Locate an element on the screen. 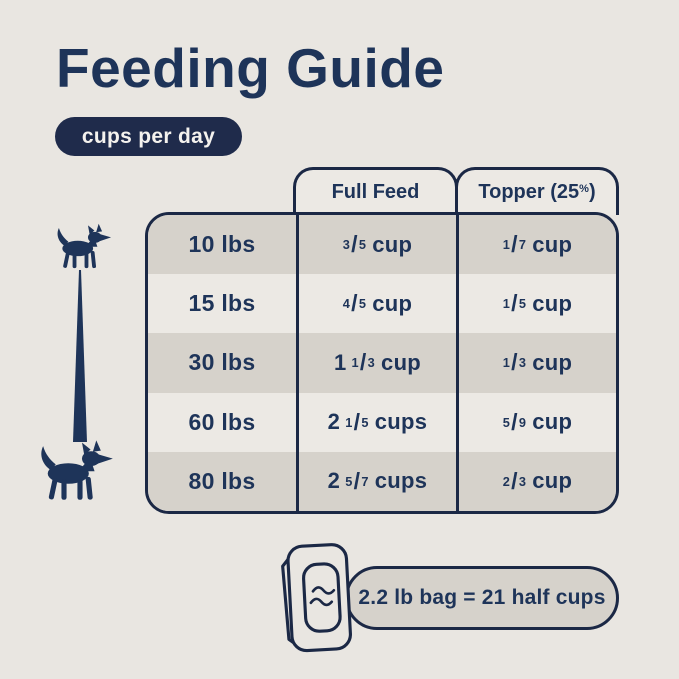  topper-cell: 5/9 cup is located at coordinates (536, 422).